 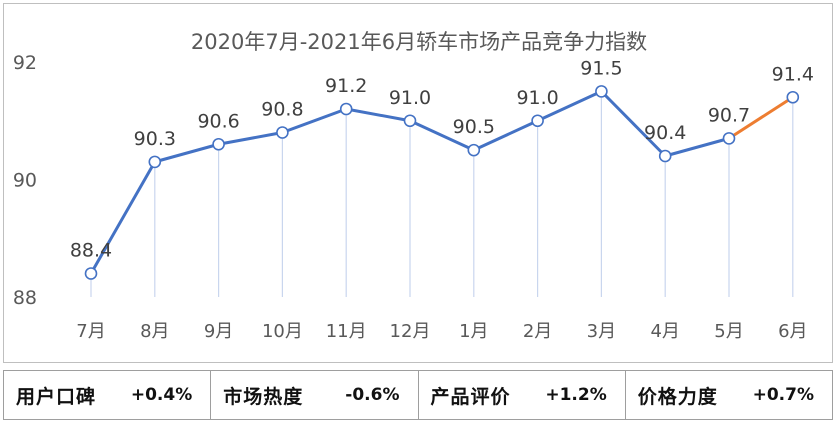 I want to click on y-tick-label: 90, so click(x=25, y=181).